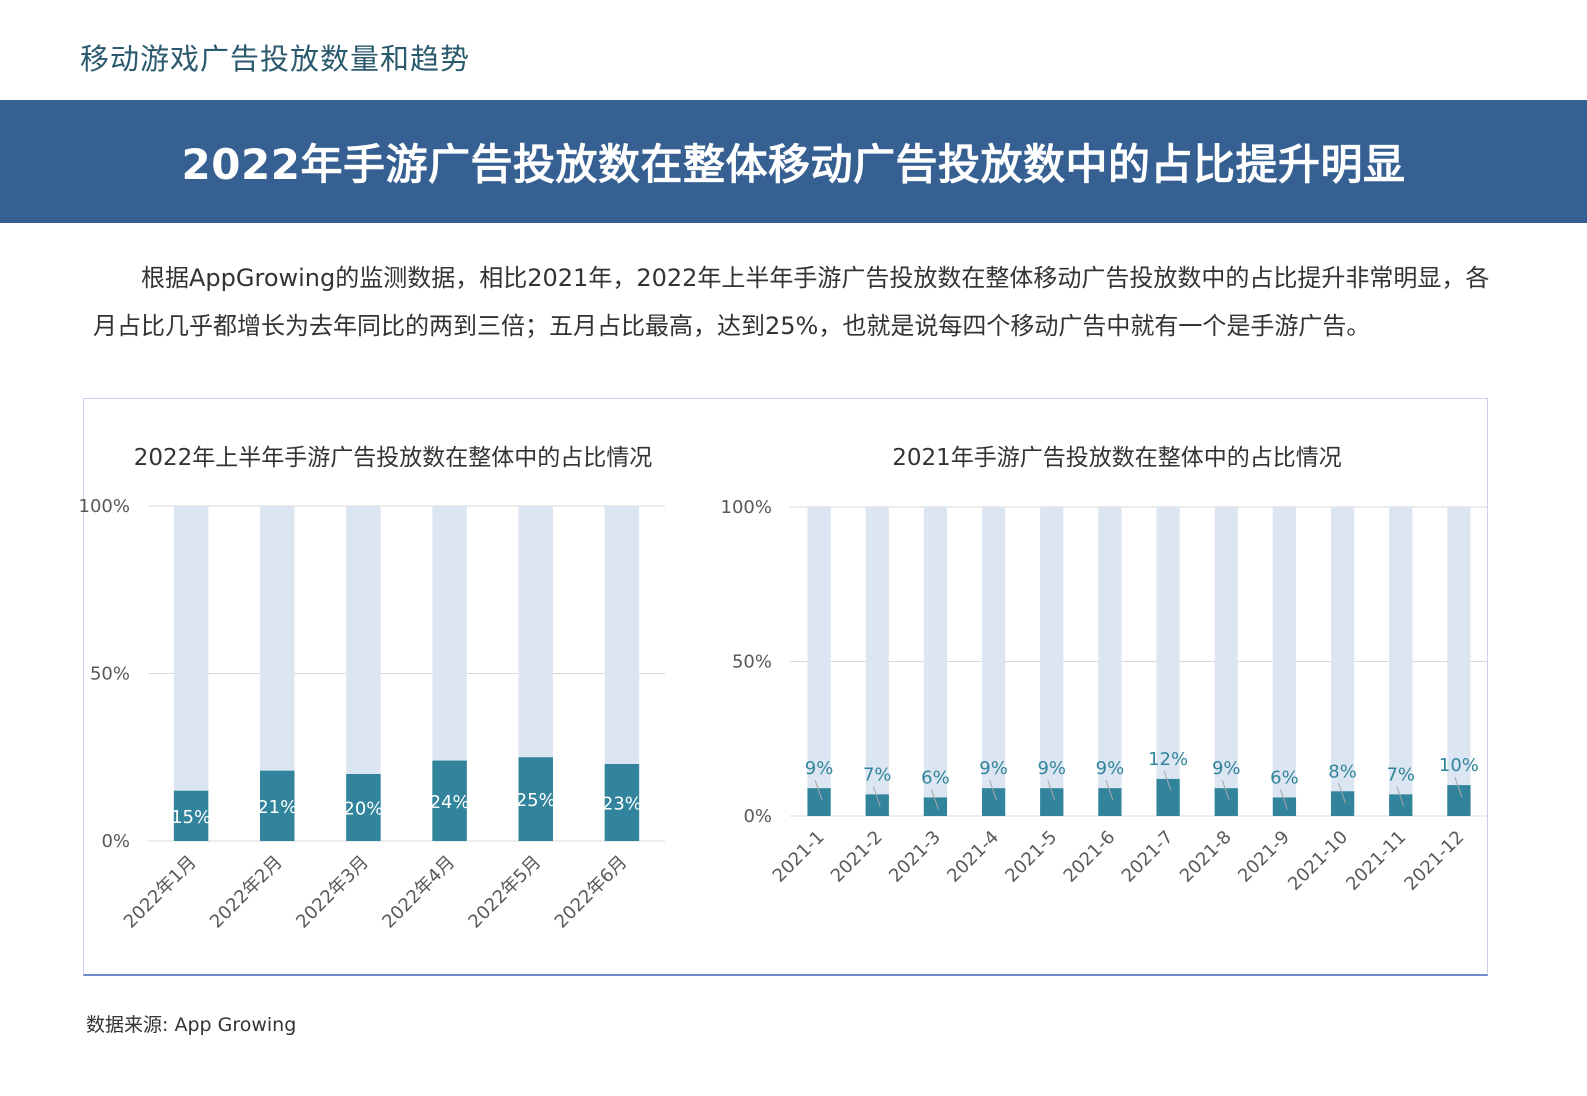 Image resolution: width=1587 pixels, height=1096 pixels. What do you see at coordinates (115, 841) in the screenshot?
I see `chart-2022-y-tick-label: 0%` at bounding box center [115, 841].